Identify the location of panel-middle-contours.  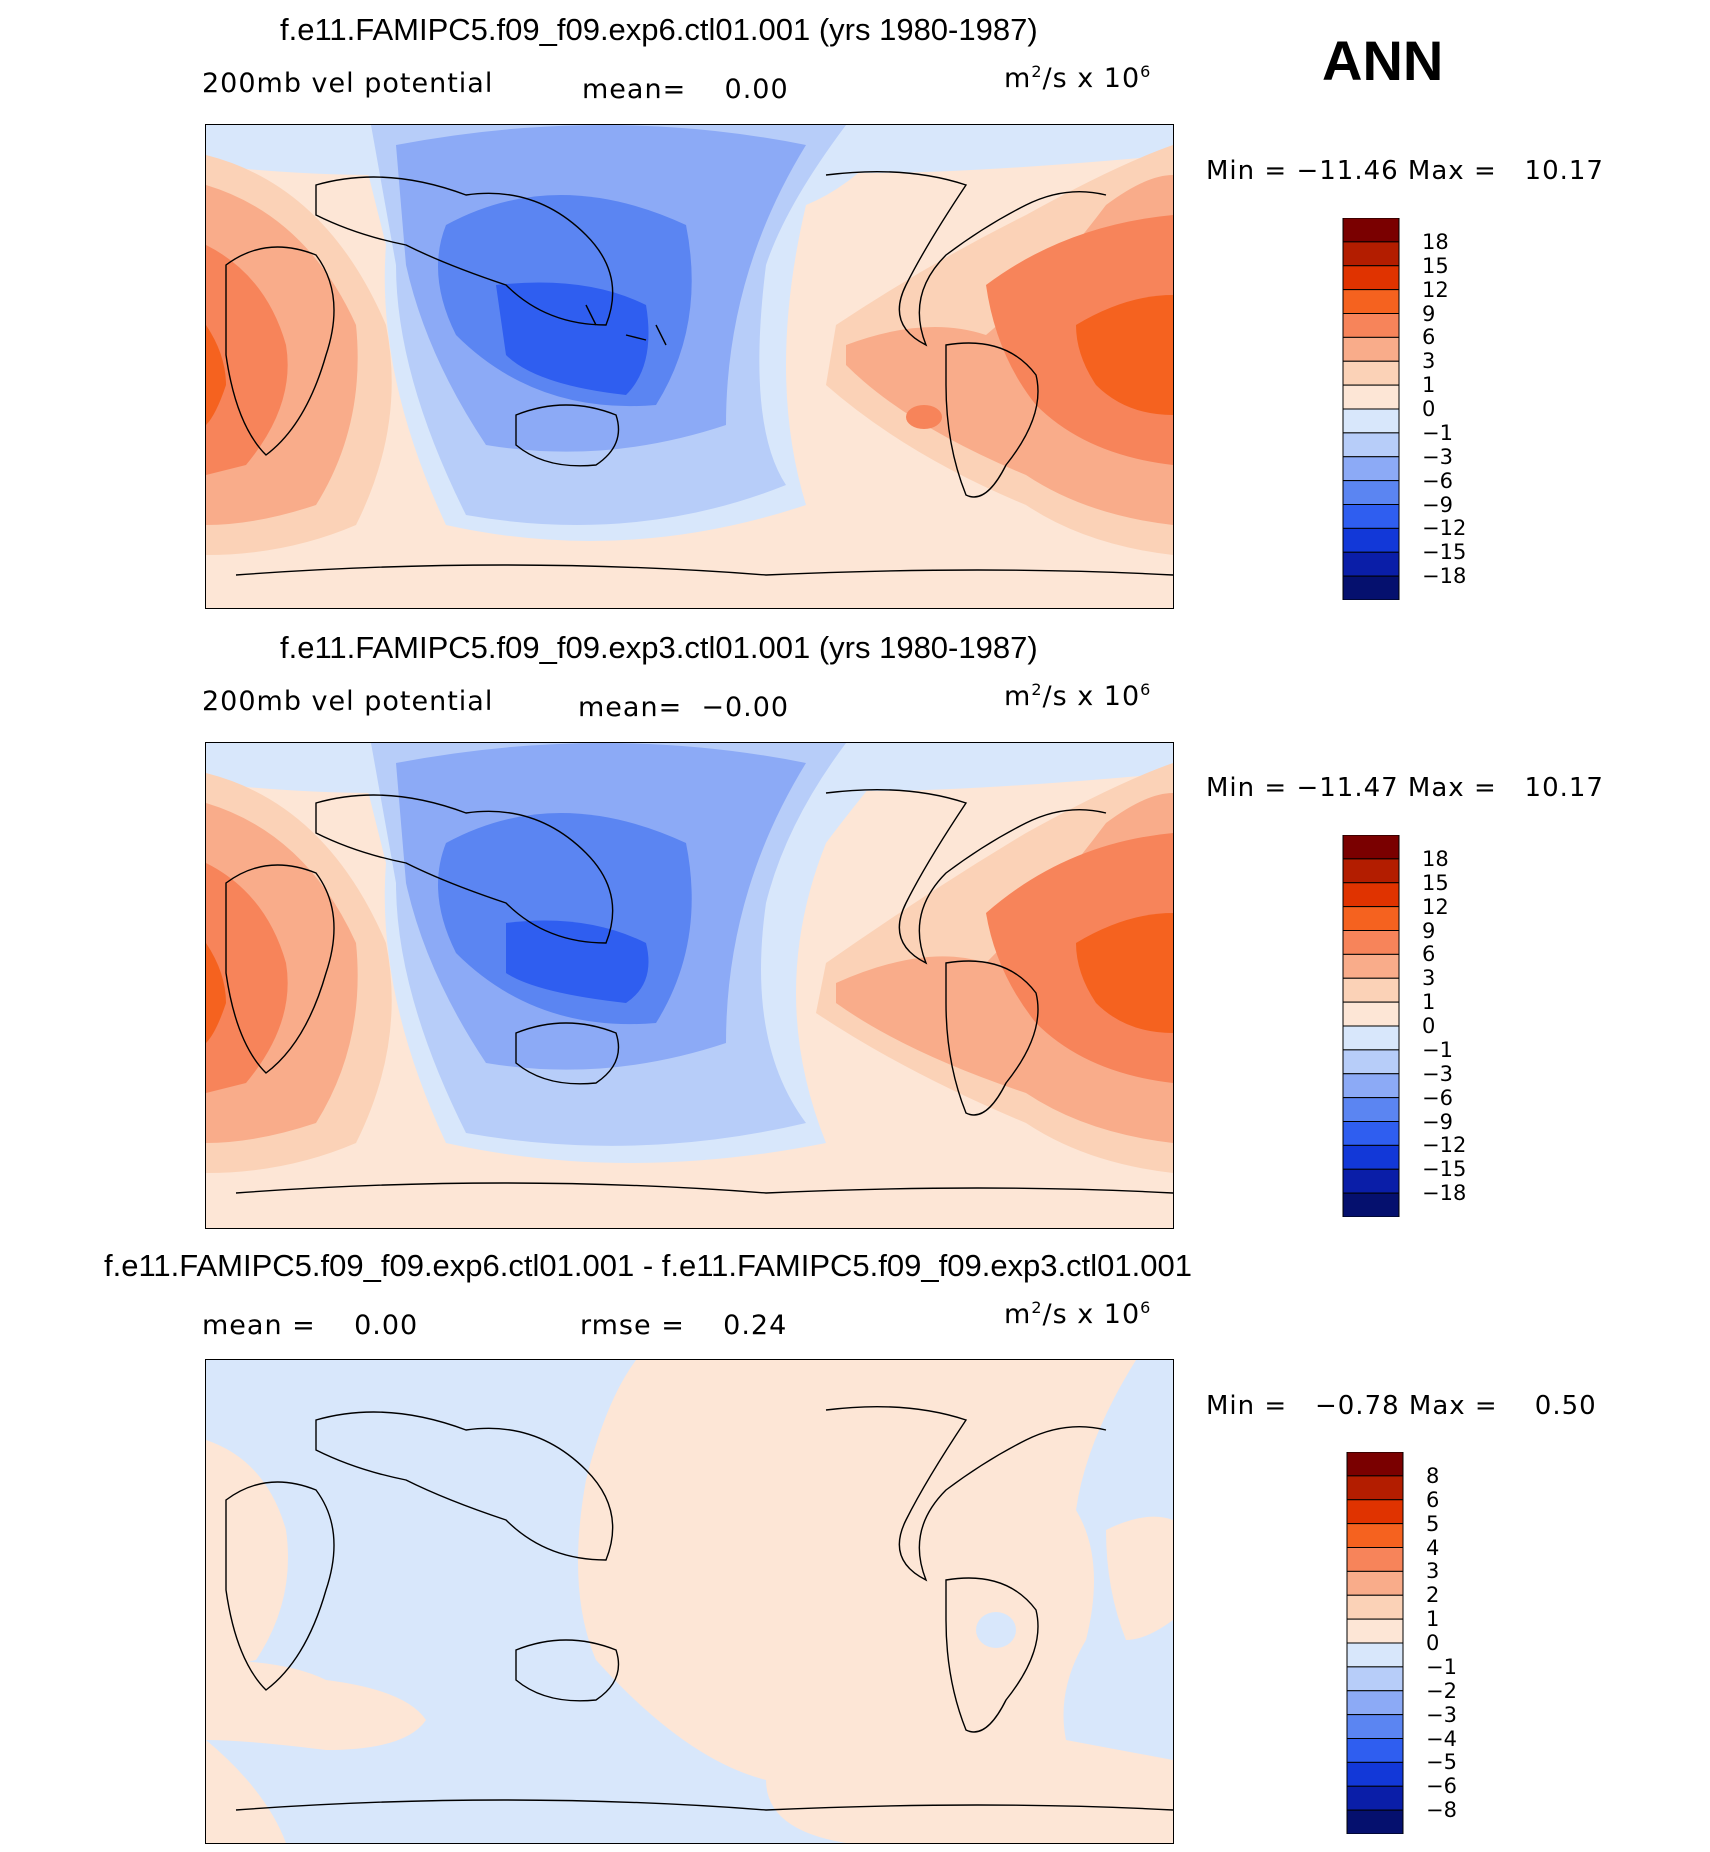
(689, 985).